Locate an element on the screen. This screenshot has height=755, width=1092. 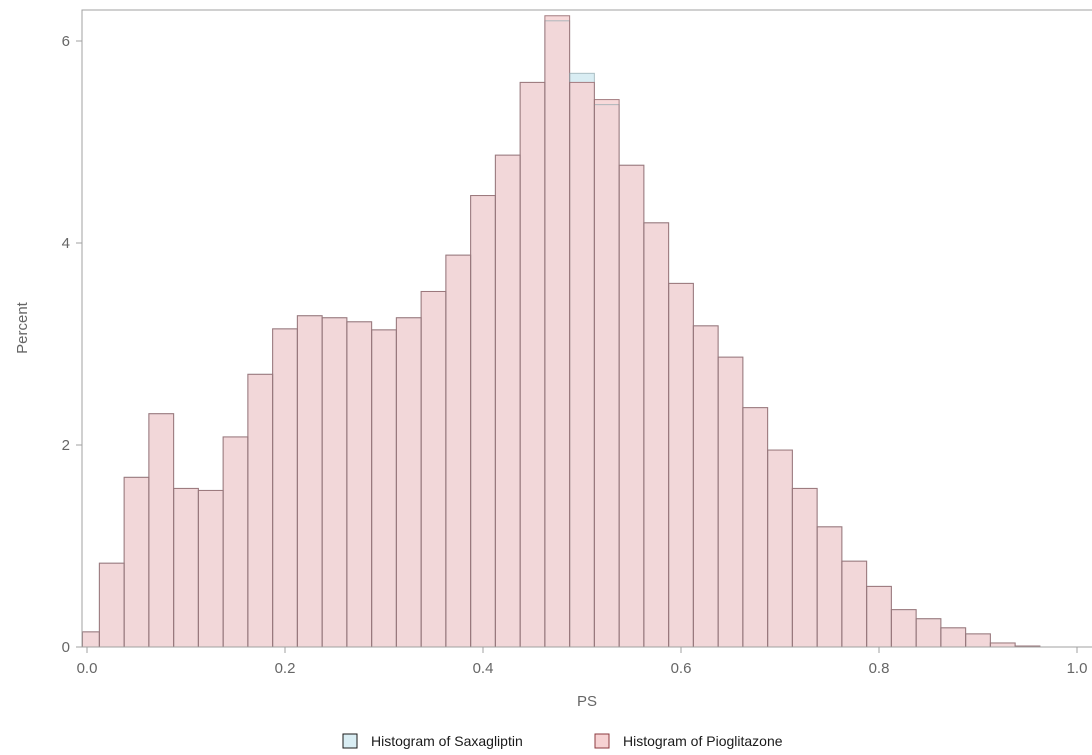
y-tick-label-6: 6 is located at coordinates (66, 41).